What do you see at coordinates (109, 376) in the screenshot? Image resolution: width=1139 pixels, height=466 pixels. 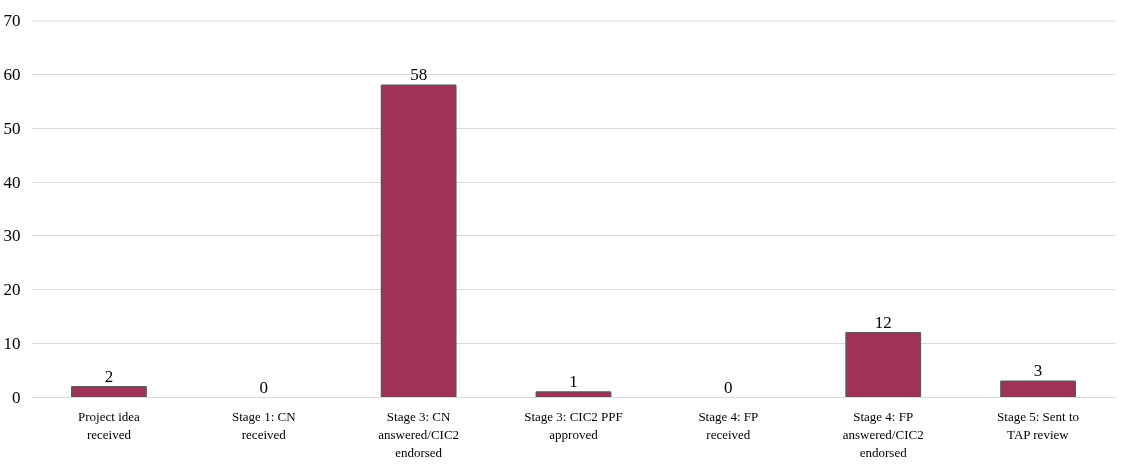 I see `data-label: 2` at bounding box center [109, 376].